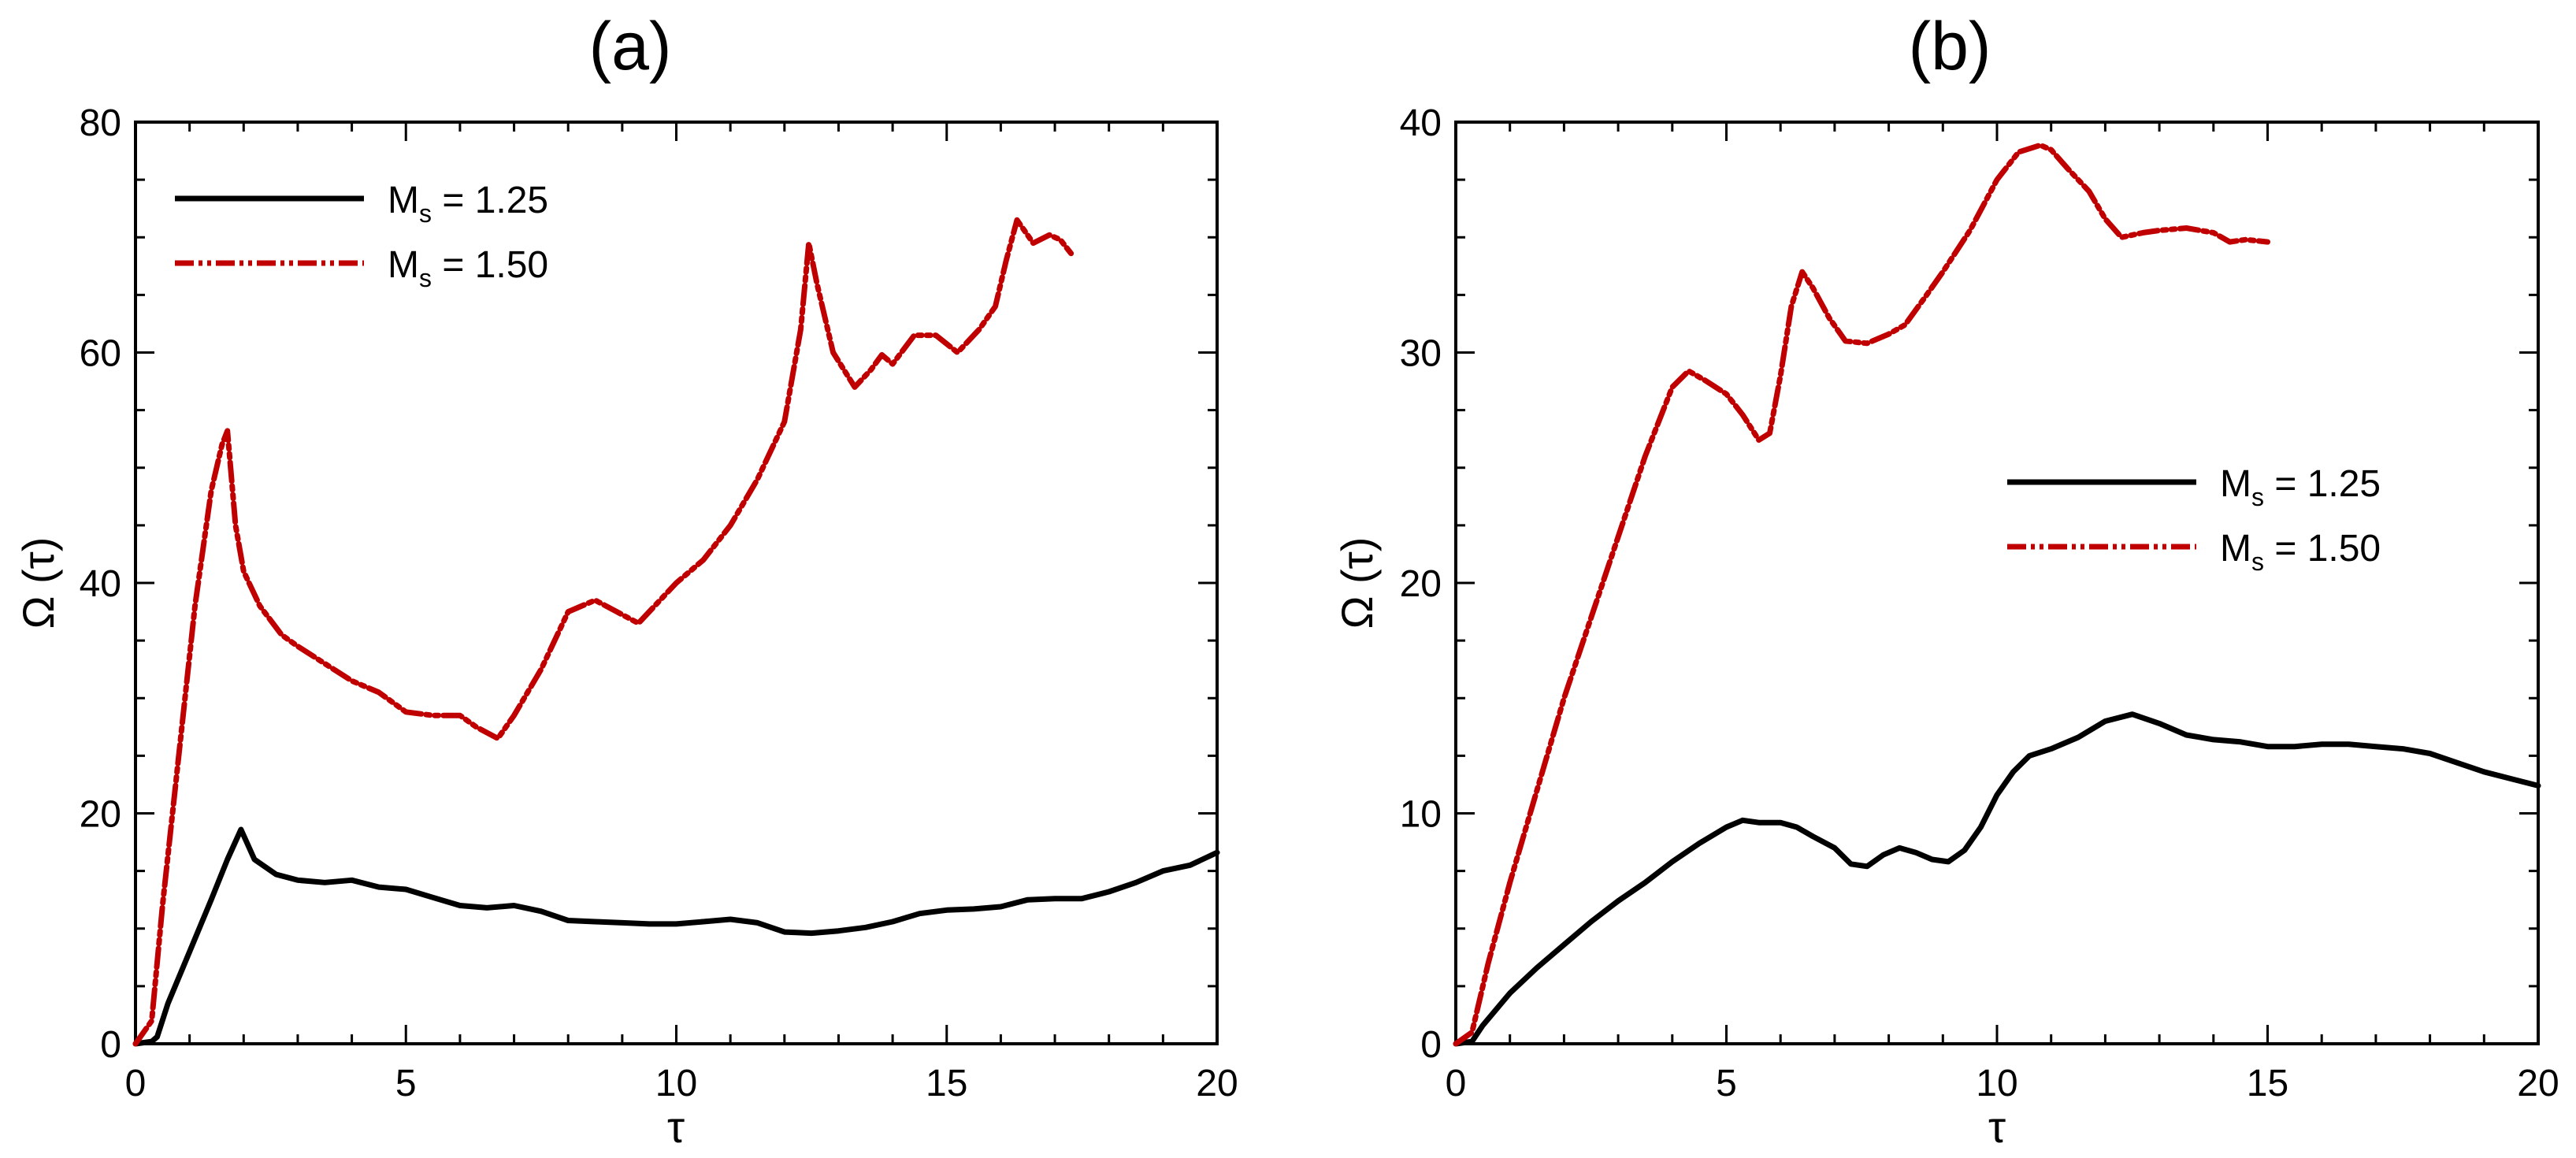  What do you see at coordinates (100, 354) in the screenshot?
I see `y-tick-label: 60` at bounding box center [100, 354].